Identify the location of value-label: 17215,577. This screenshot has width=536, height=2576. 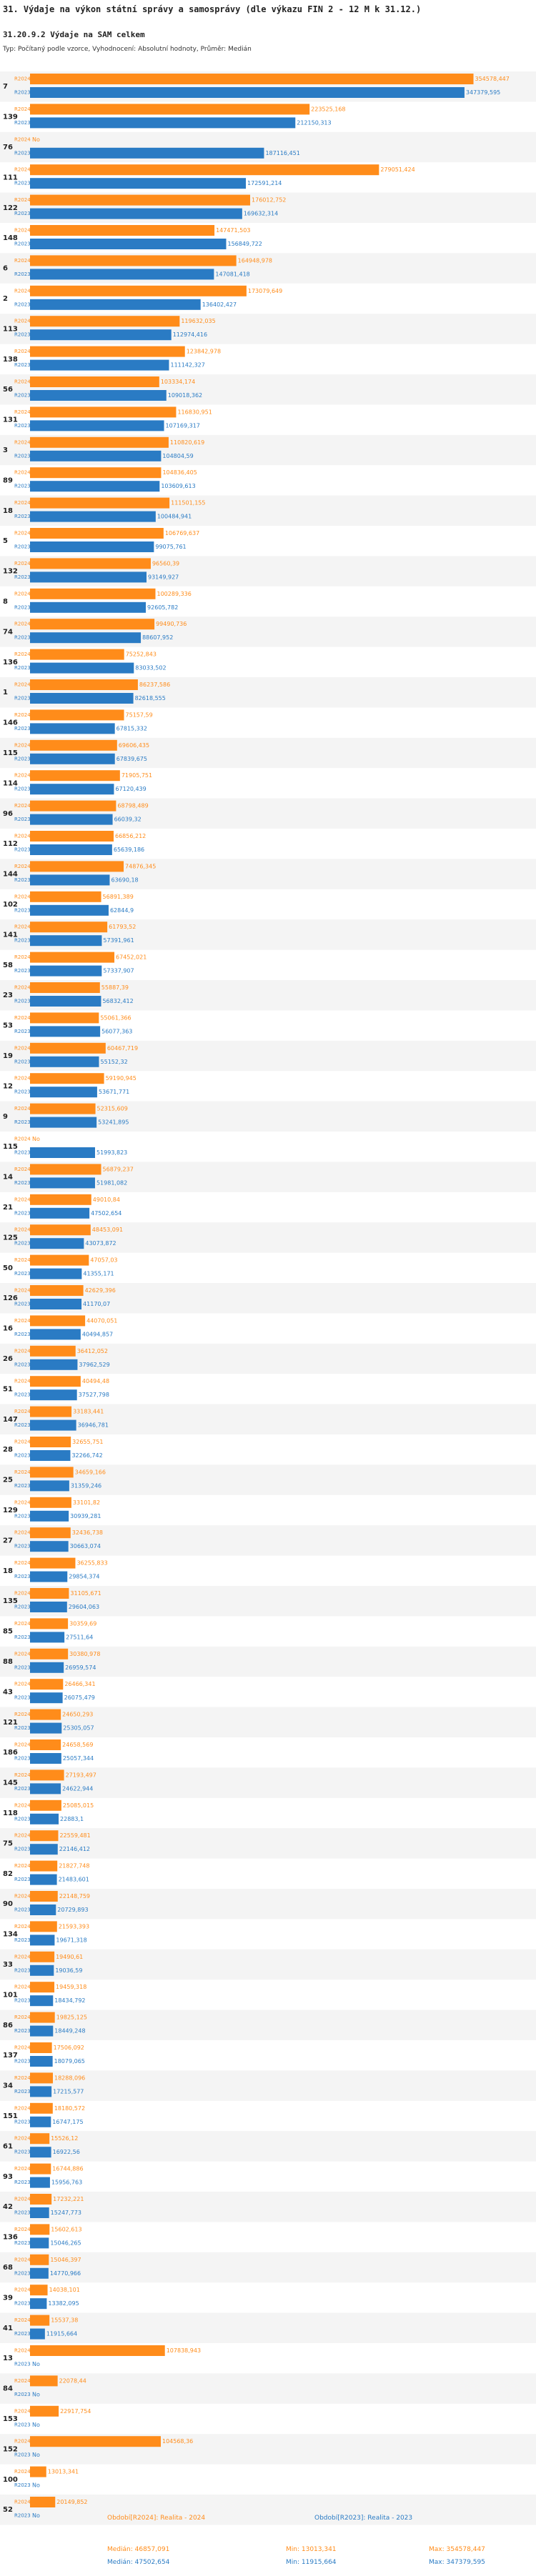
(68, 2092).